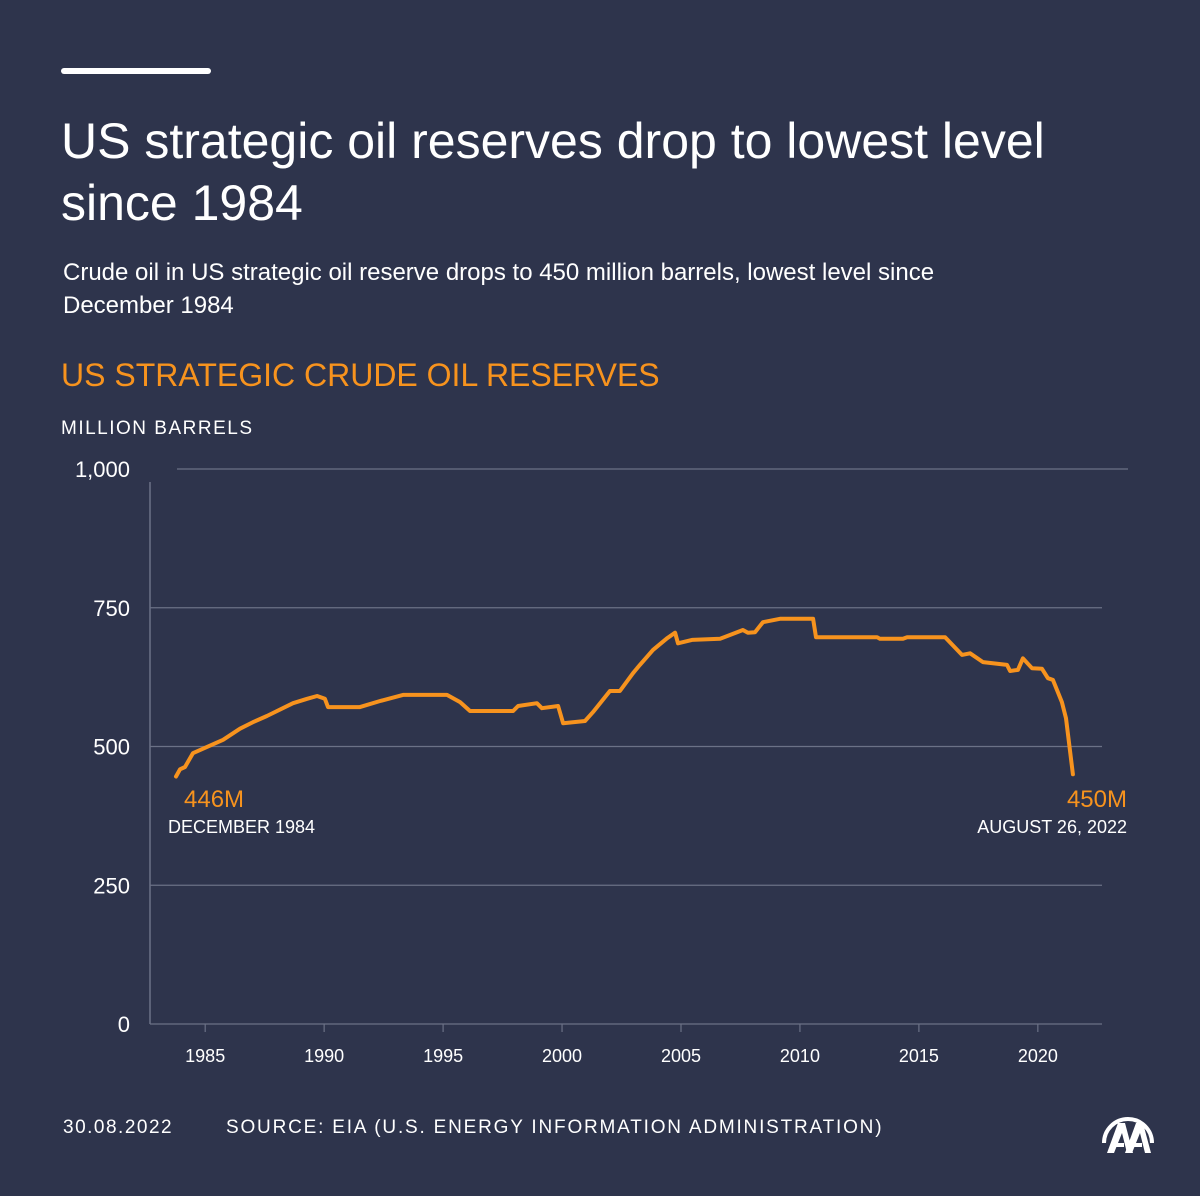 The height and width of the screenshot is (1196, 1200). I want to click on start-value-label: 446M, so click(214, 799).